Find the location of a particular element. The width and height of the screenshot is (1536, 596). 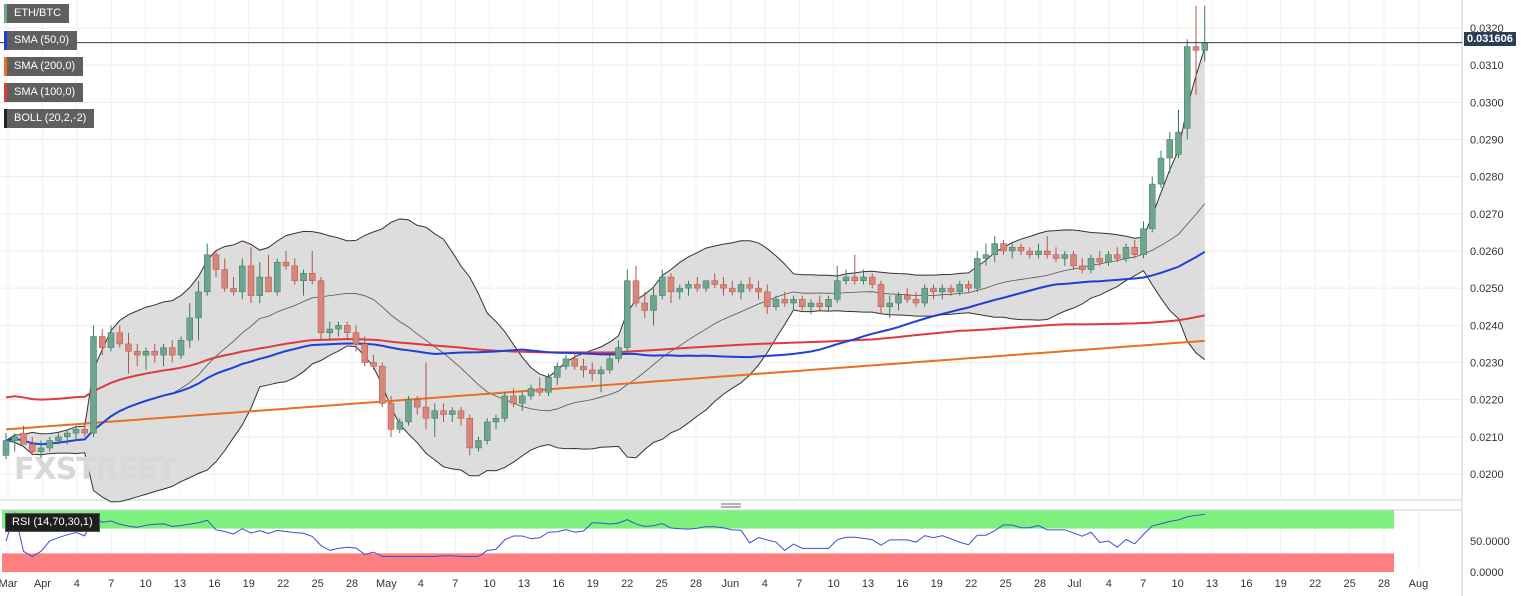

sma200-line is located at coordinates (605, 385).